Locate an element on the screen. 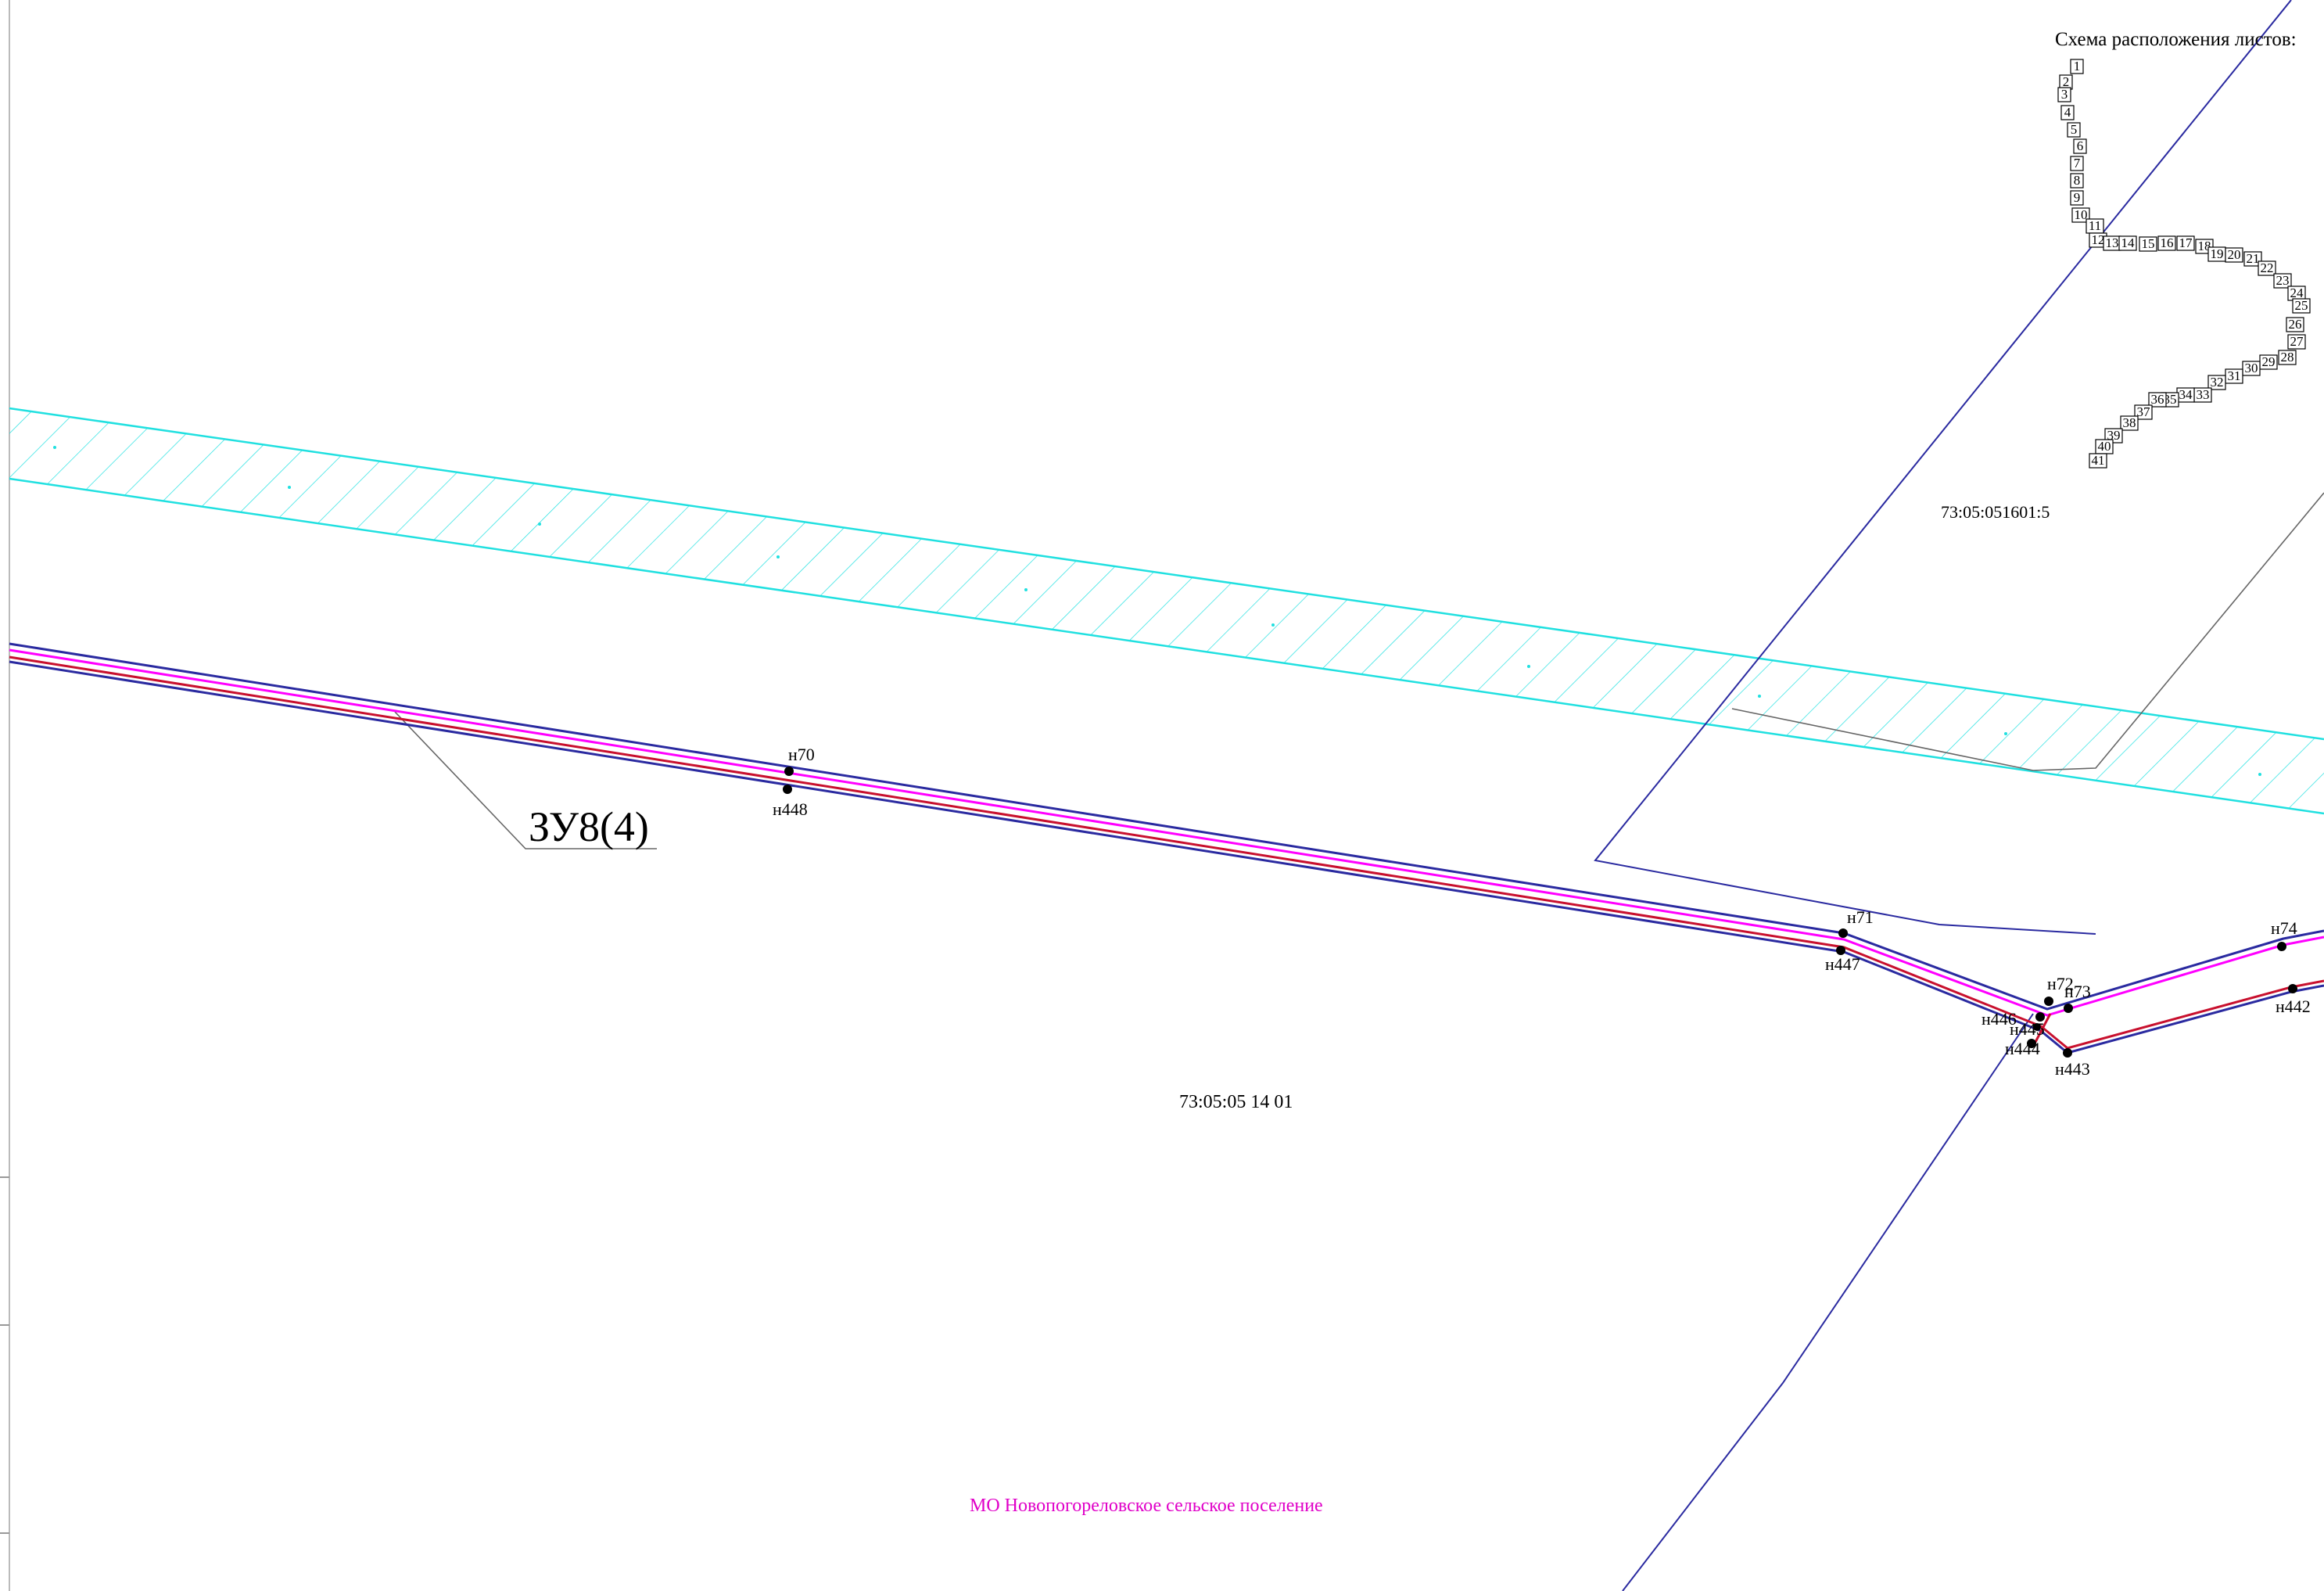  sheet-box-32: 32 is located at coordinates (2216, 383).